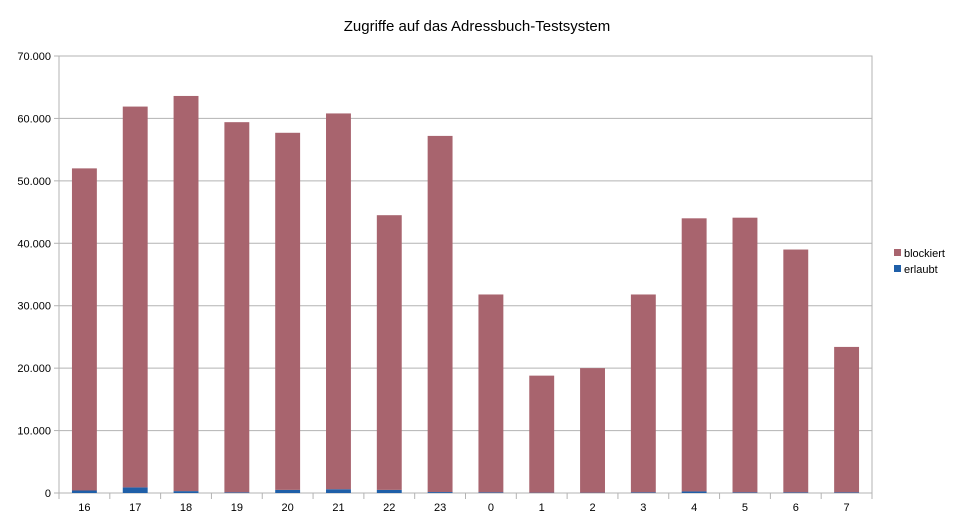  Describe the element at coordinates (34, 119) in the screenshot. I see `y-tick-label: 60.000` at that location.